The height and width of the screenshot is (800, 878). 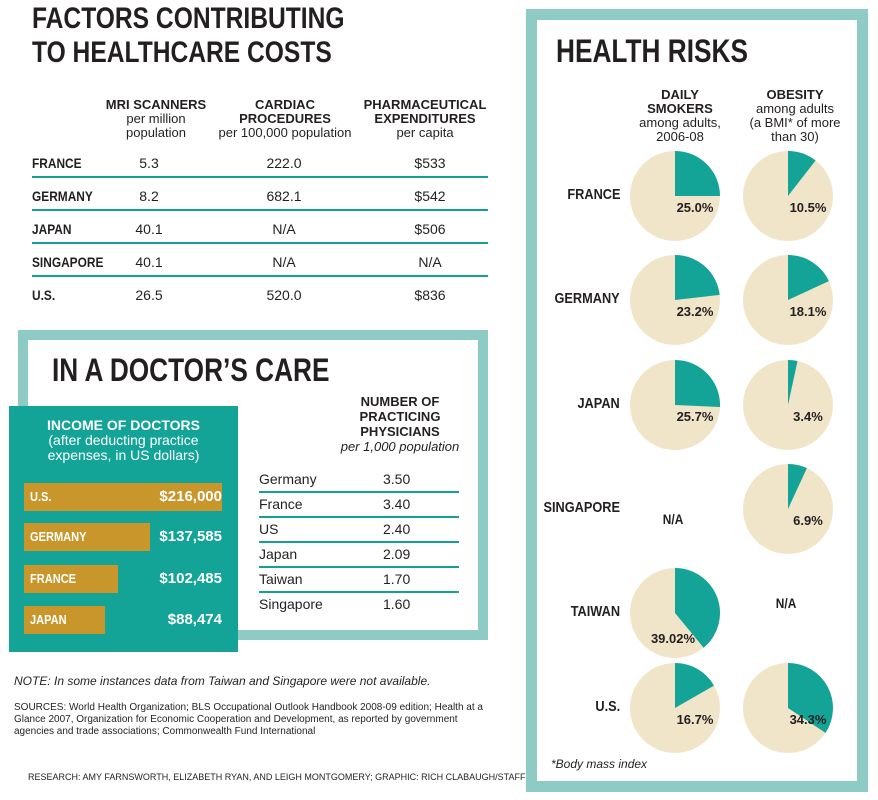 I want to click on obesity-head: OBESITY, so click(x=795, y=94).